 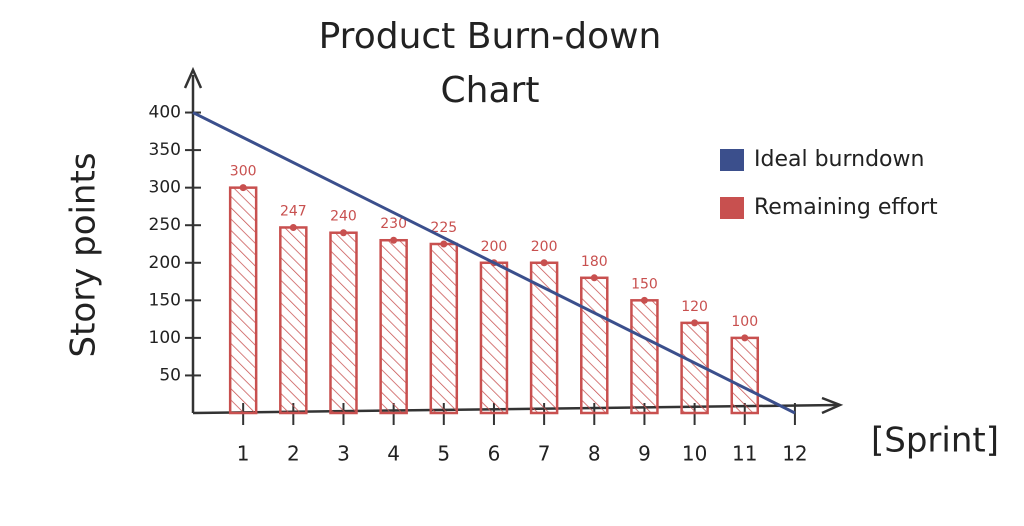 What do you see at coordinates (839, 159) in the screenshot?
I see `legend-label: Ideal burndown` at bounding box center [839, 159].